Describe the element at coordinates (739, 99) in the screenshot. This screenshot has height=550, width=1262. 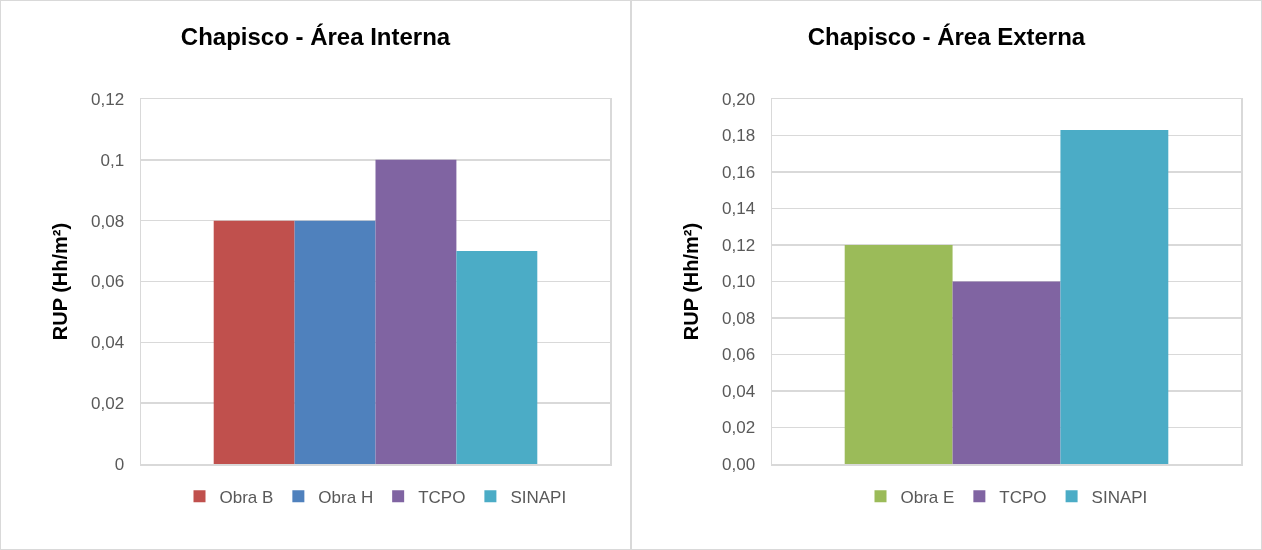
I see `y-tick-label: 0,20` at that location.